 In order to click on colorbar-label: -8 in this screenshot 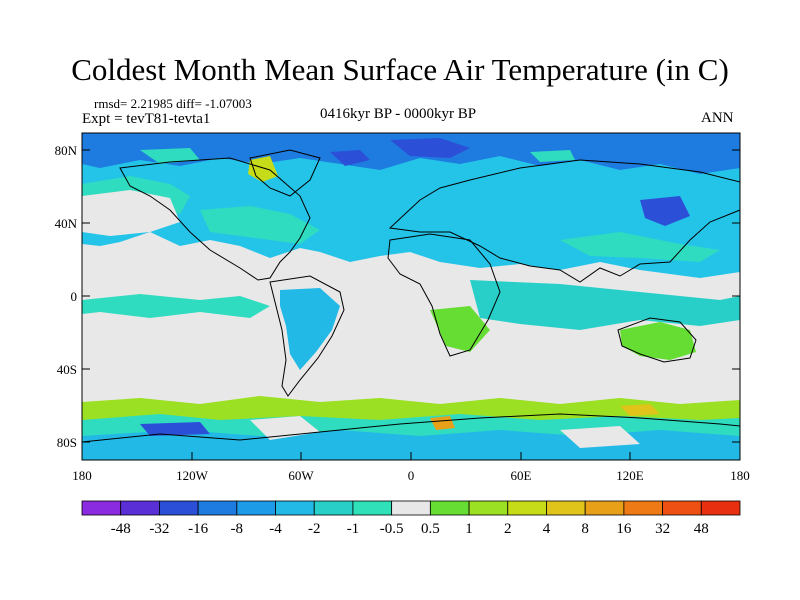, I will do `click(237, 529)`.